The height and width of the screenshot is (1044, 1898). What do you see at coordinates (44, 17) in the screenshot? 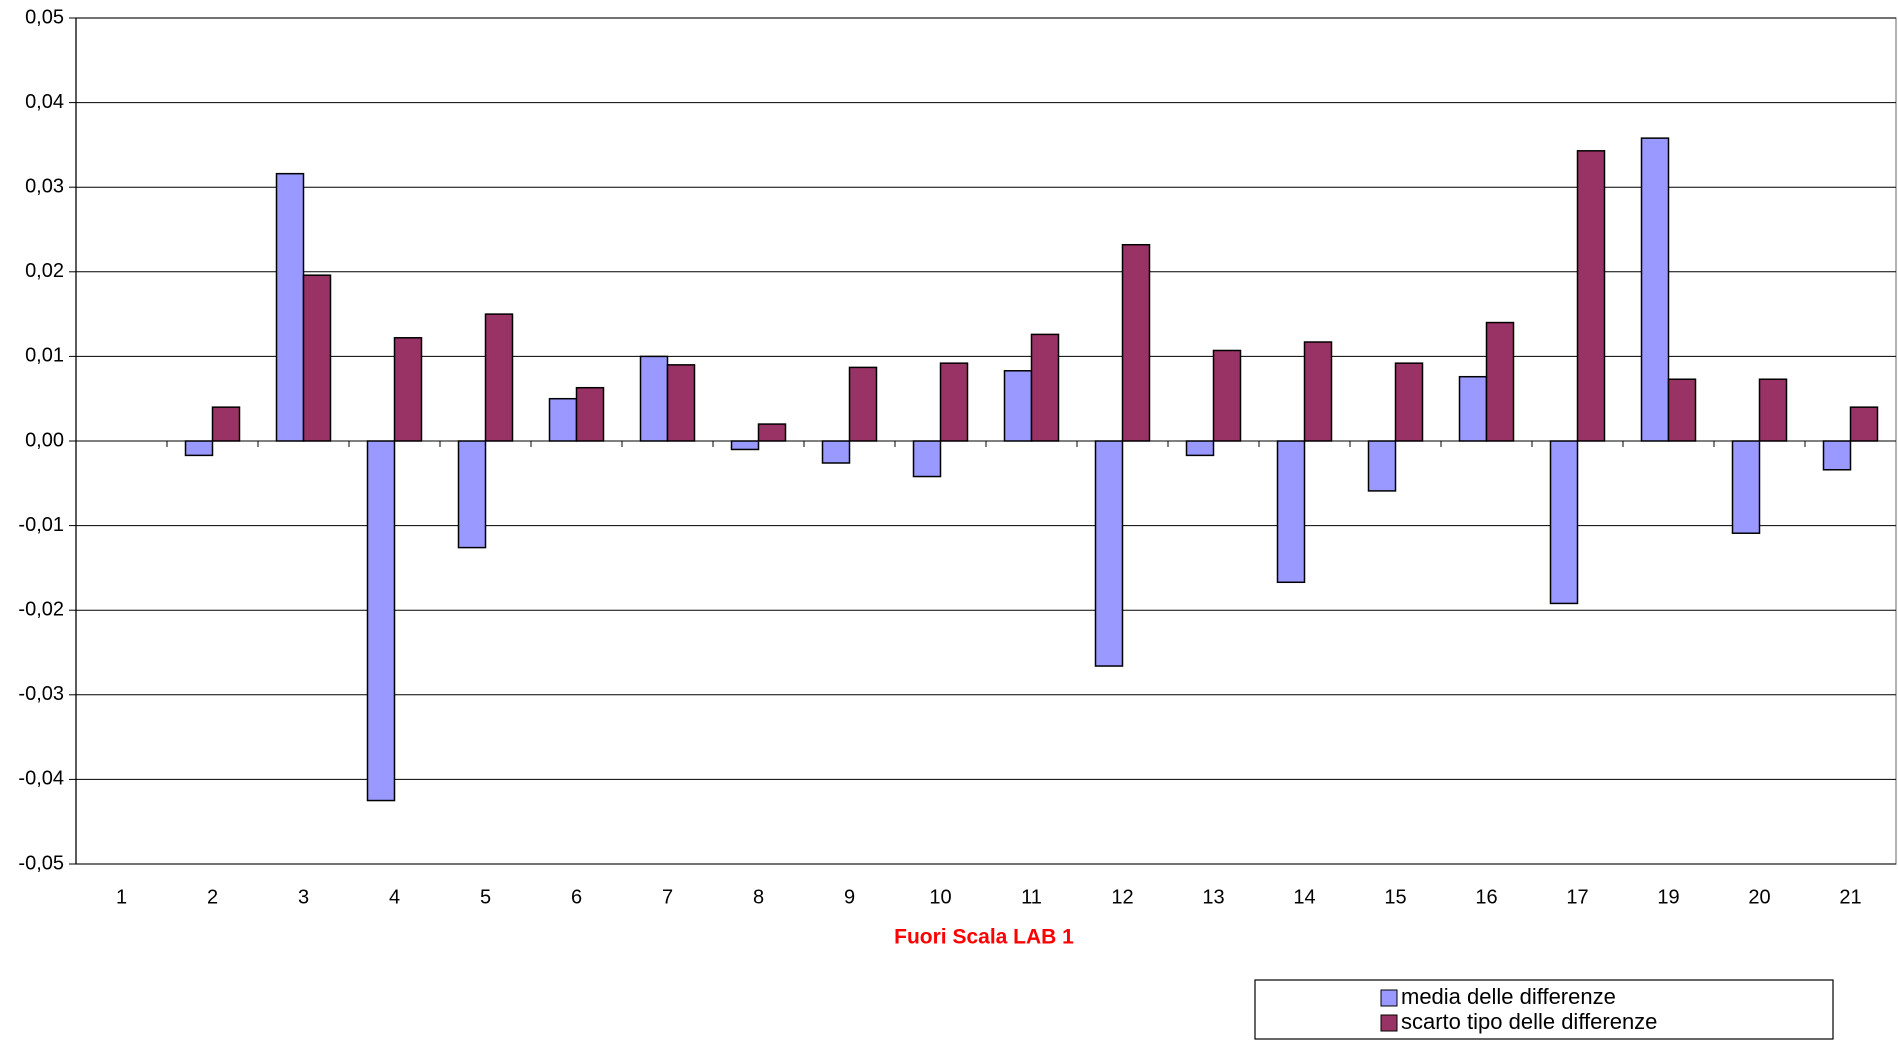
I see `y-tick-label: 0,05` at bounding box center [44, 17].